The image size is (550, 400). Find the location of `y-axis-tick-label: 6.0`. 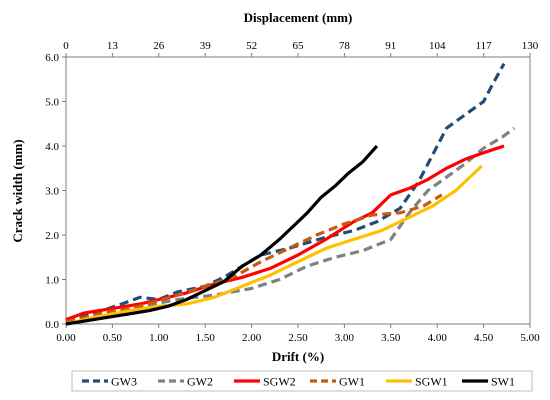

y-axis-tick-label: 6.0 is located at coordinates (52, 58).